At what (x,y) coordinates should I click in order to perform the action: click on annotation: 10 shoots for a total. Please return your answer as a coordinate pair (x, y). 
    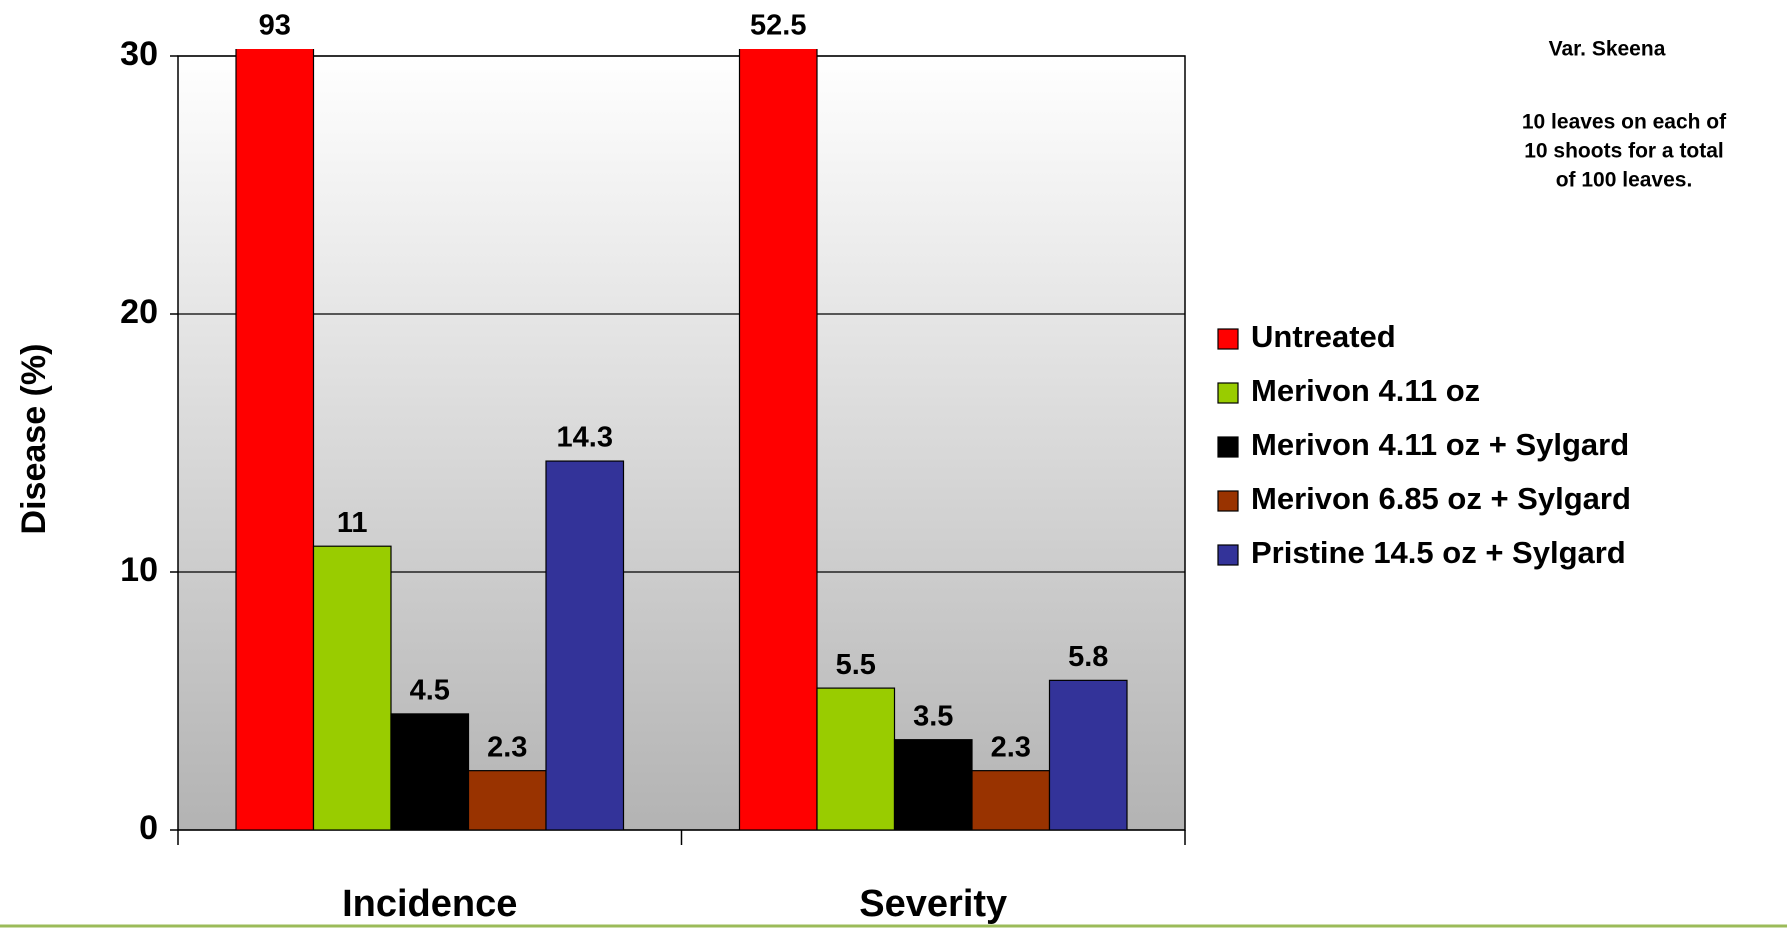
    Looking at the image, I should click on (1624, 151).